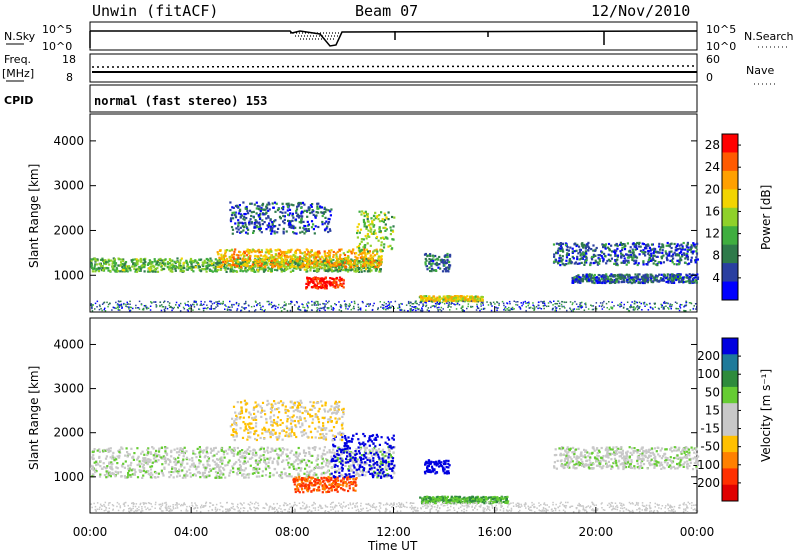  What do you see at coordinates (640, 11) in the screenshot?
I see `date-title: 12/Nov/2010` at bounding box center [640, 11].